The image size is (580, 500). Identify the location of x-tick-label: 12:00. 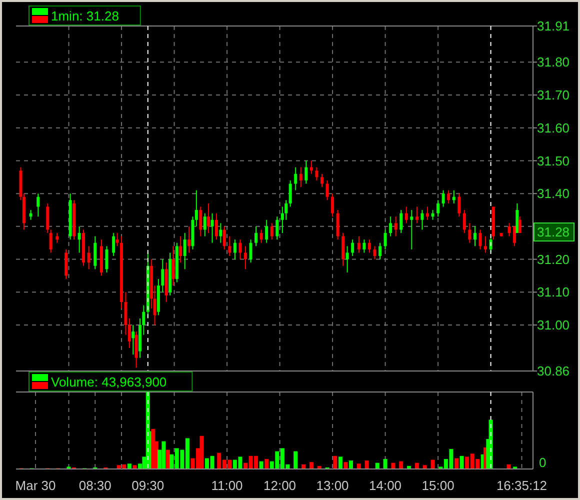
(280, 485).